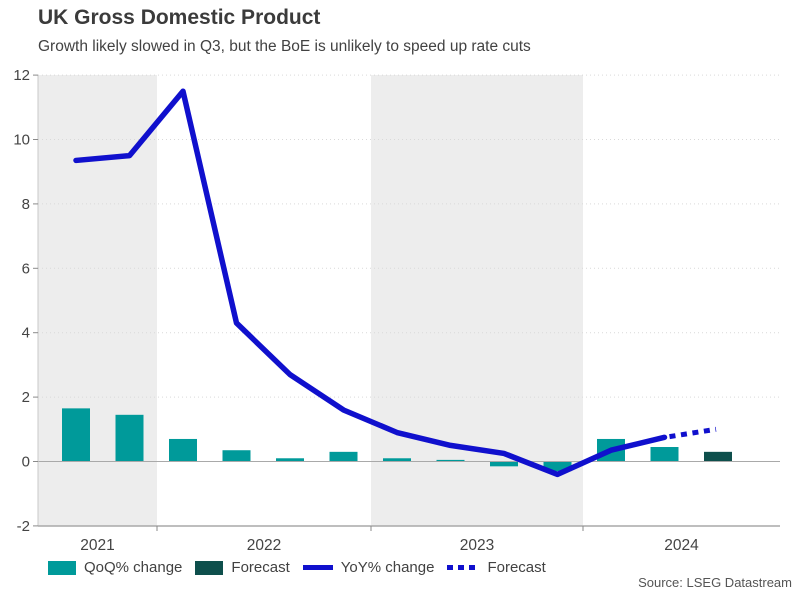  I want to click on legend-item-line-forecast: Forecast, so click(496, 567).